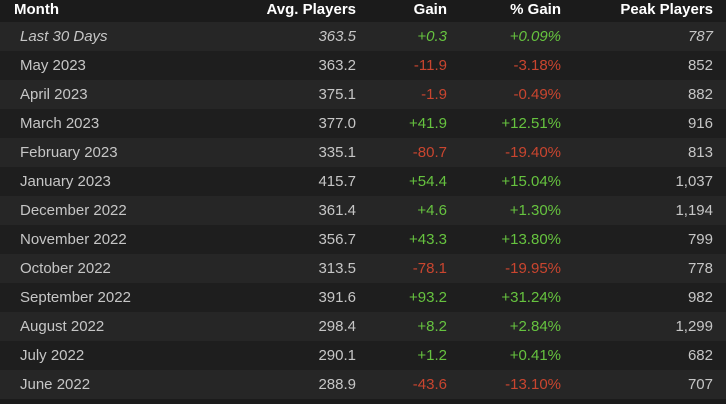 The height and width of the screenshot is (404, 726). What do you see at coordinates (401, 36) in the screenshot?
I see `table-cell: +0.3` at bounding box center [401, 36].